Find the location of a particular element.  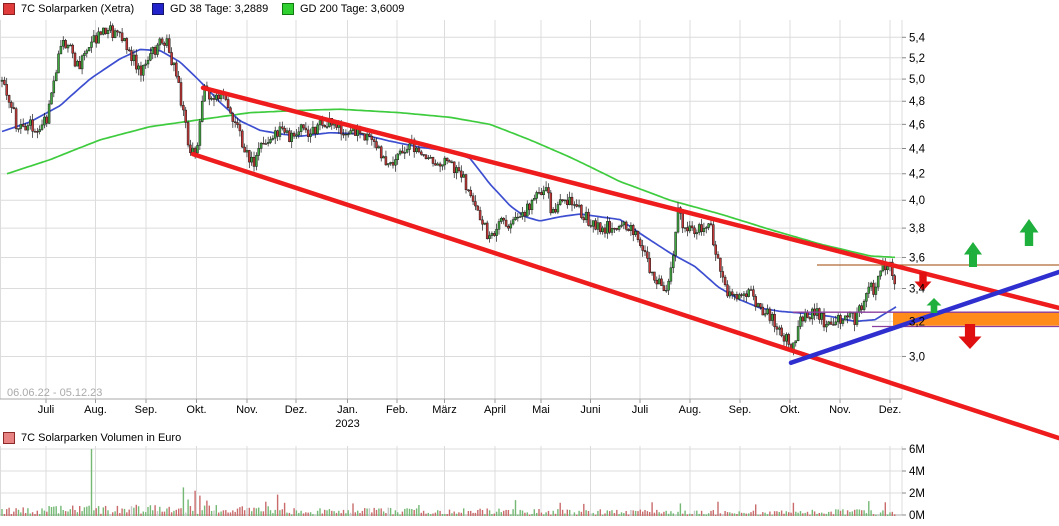

price-tick-label: 5,2 is located at coordinates (917, 59).